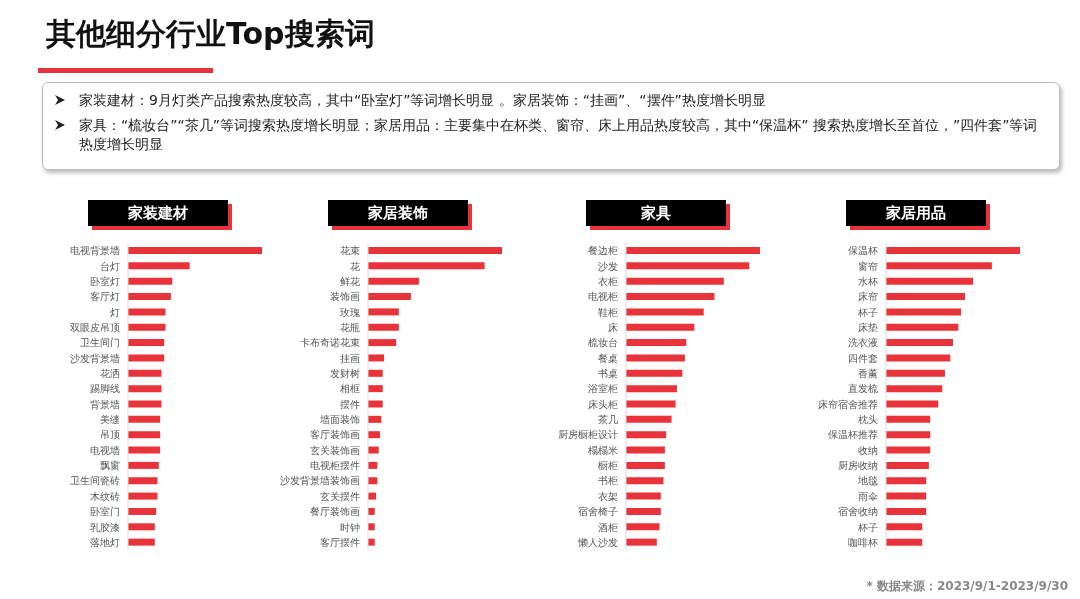  Describe the element at coordinates (588, 435) in the screenshot. I see `y-tick-label: 厨房橱柜设计` at that location.